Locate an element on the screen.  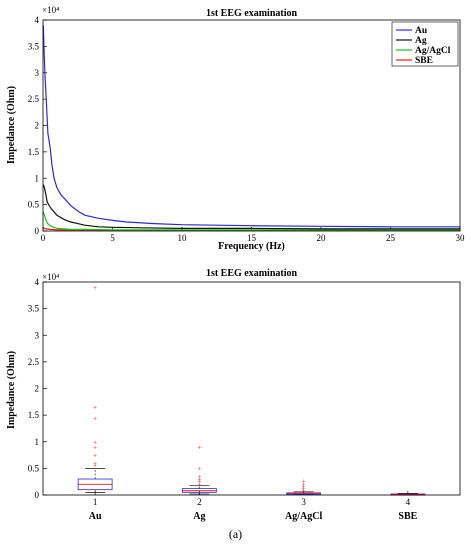
category-label: Ag is located at coordinates (199, 516).